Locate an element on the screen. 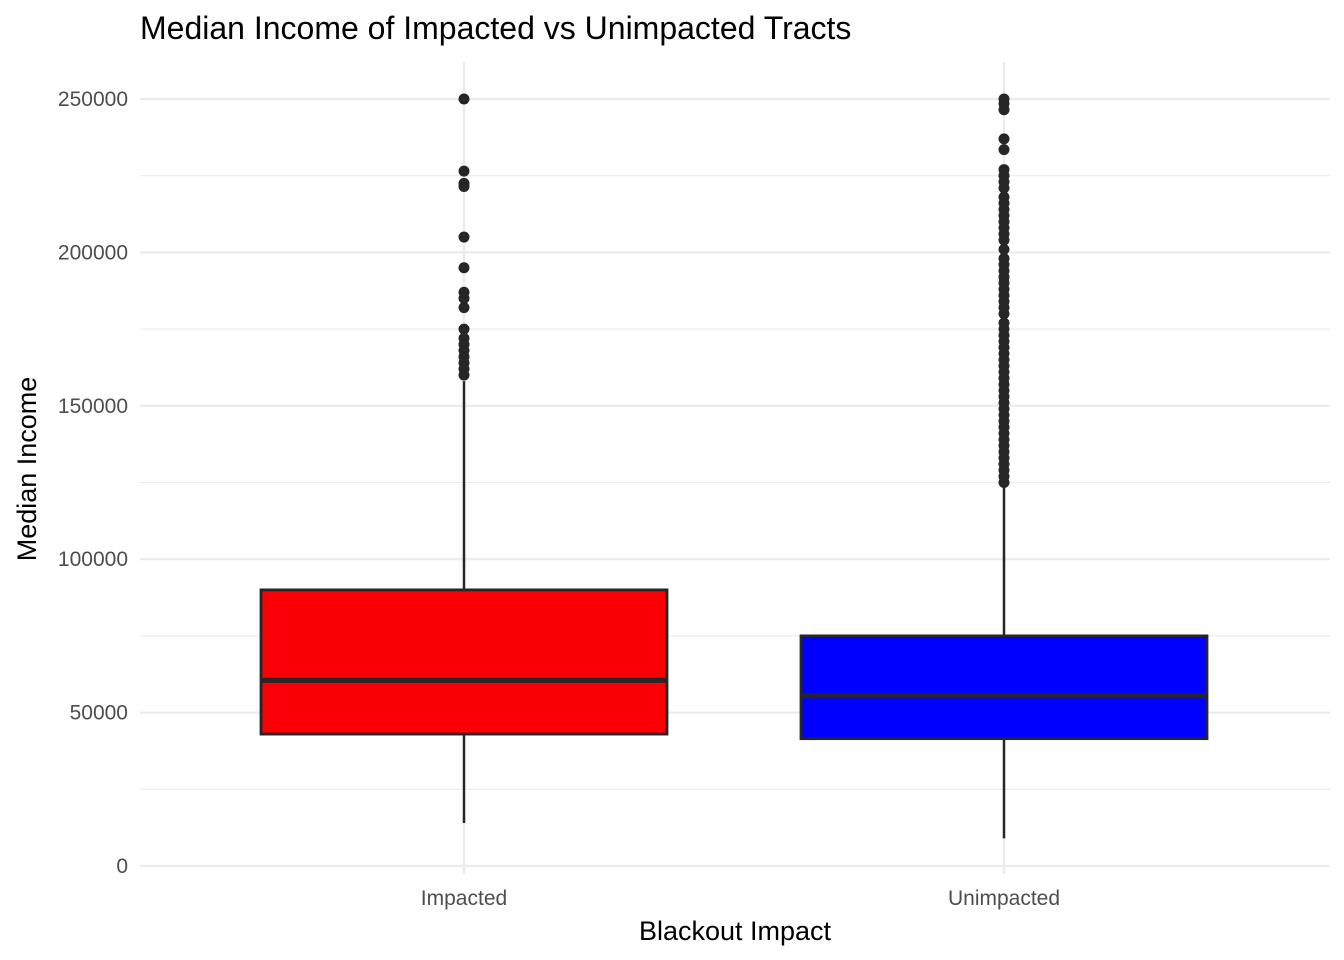  y-tick-label: 50000 is located at coordinates (99, 713).